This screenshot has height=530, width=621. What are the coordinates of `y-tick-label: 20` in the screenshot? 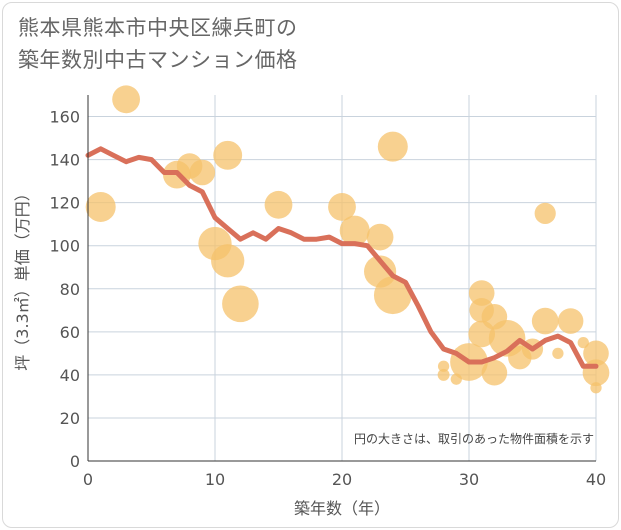 It's located at (70, 418).